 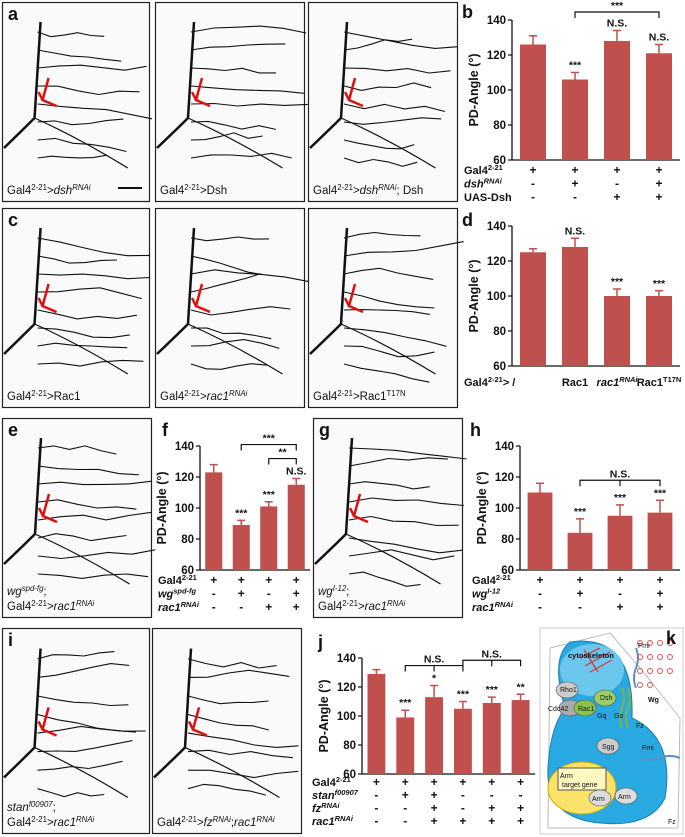 I want to click on text-segment: f00907, so click(x=41, y=804).